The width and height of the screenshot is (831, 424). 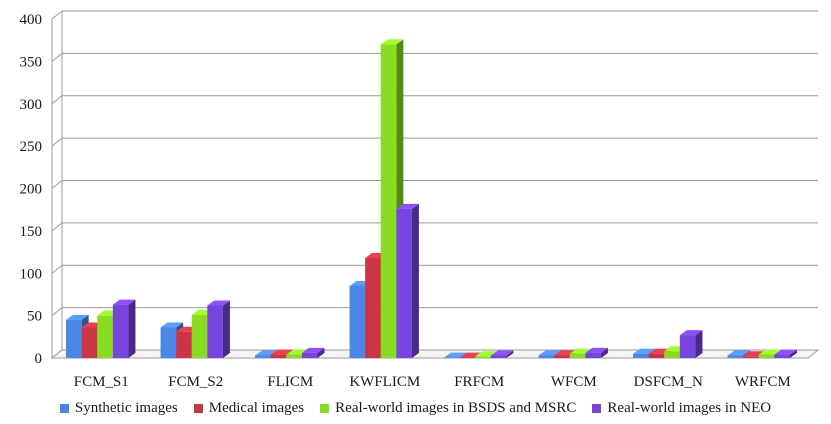 What do you see at coordinates (101, 382) in the screenshot?
I see `x-tick-label: FCM_S1` at bounding box center [101, 382].